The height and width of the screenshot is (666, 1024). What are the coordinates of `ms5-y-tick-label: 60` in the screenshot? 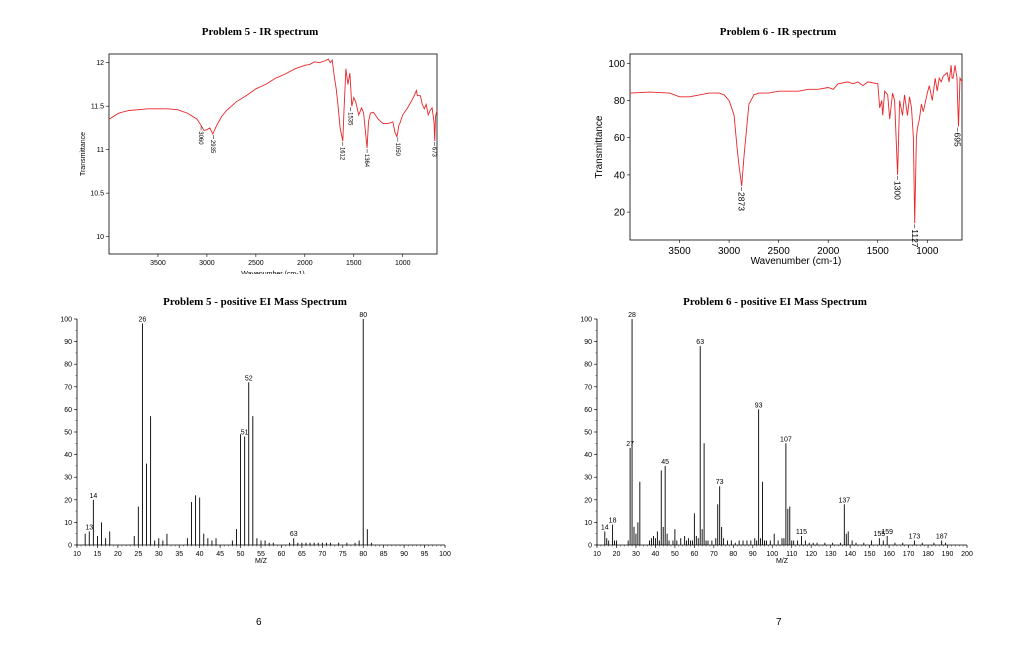 It's located at (68, 410).